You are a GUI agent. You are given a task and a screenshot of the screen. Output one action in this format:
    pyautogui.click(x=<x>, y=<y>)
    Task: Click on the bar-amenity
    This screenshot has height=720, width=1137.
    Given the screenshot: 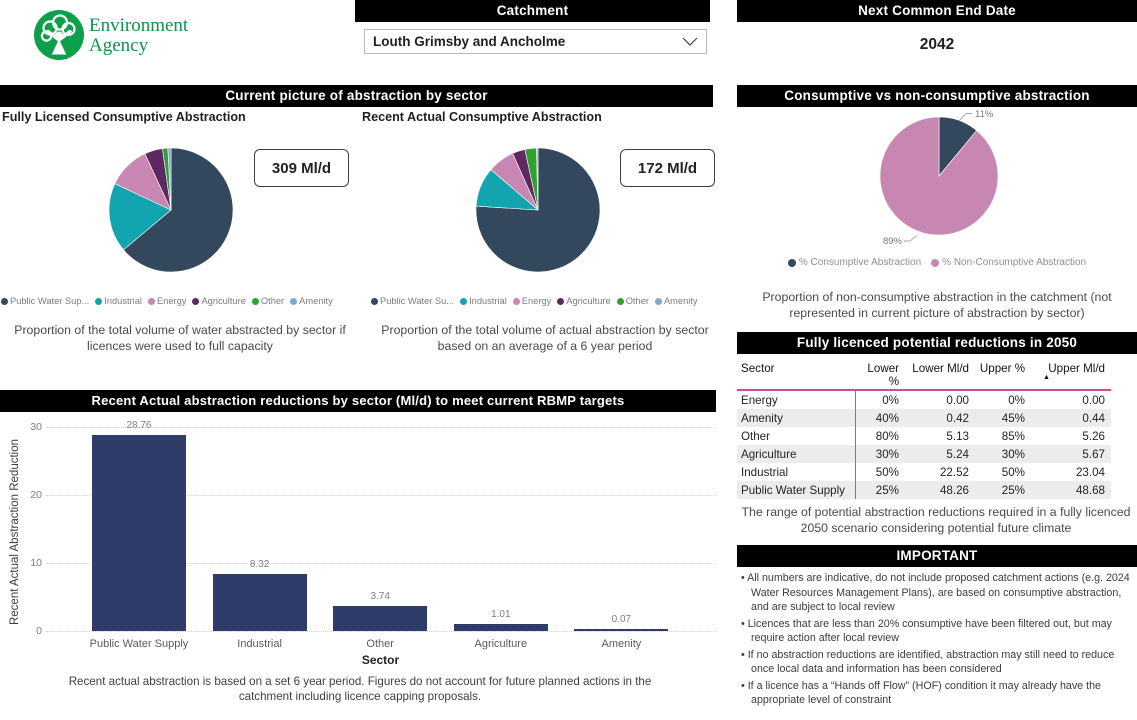 What is the action you would take?
    pyautogui.click(x=621, y=630)
    